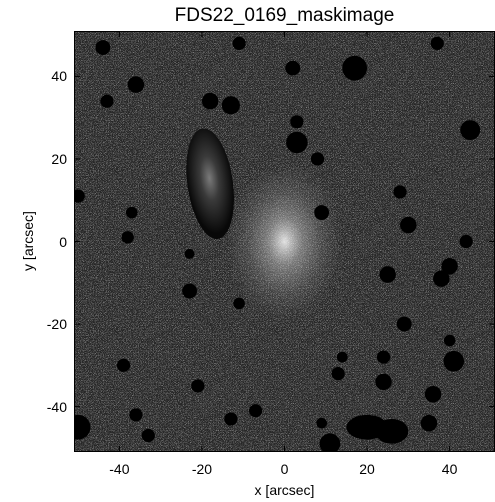 The height and width of the screenshot is (502, 495). Describe the element at coordinates (284, 490) in the screenshot. I see `x-axis-label: x [arcsec]` at that location.